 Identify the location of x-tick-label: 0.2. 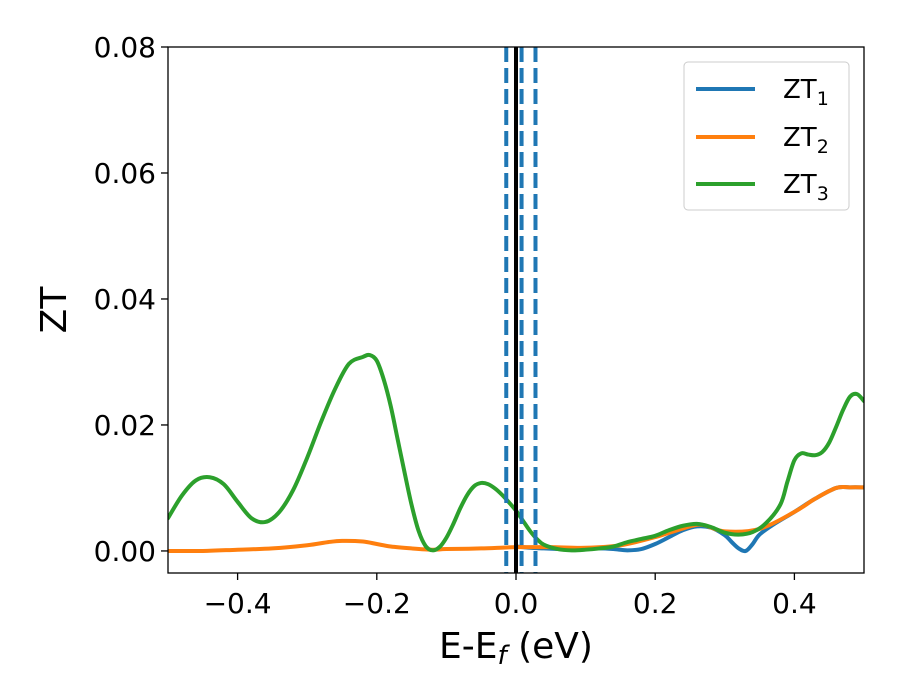
(655, 603).